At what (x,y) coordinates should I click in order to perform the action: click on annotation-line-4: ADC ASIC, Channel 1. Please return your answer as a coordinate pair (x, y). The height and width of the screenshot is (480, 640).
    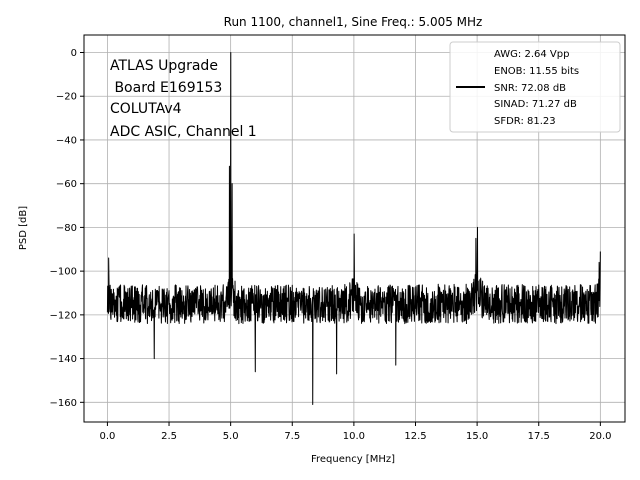
    Looking at the image, I should click on (183, 132).